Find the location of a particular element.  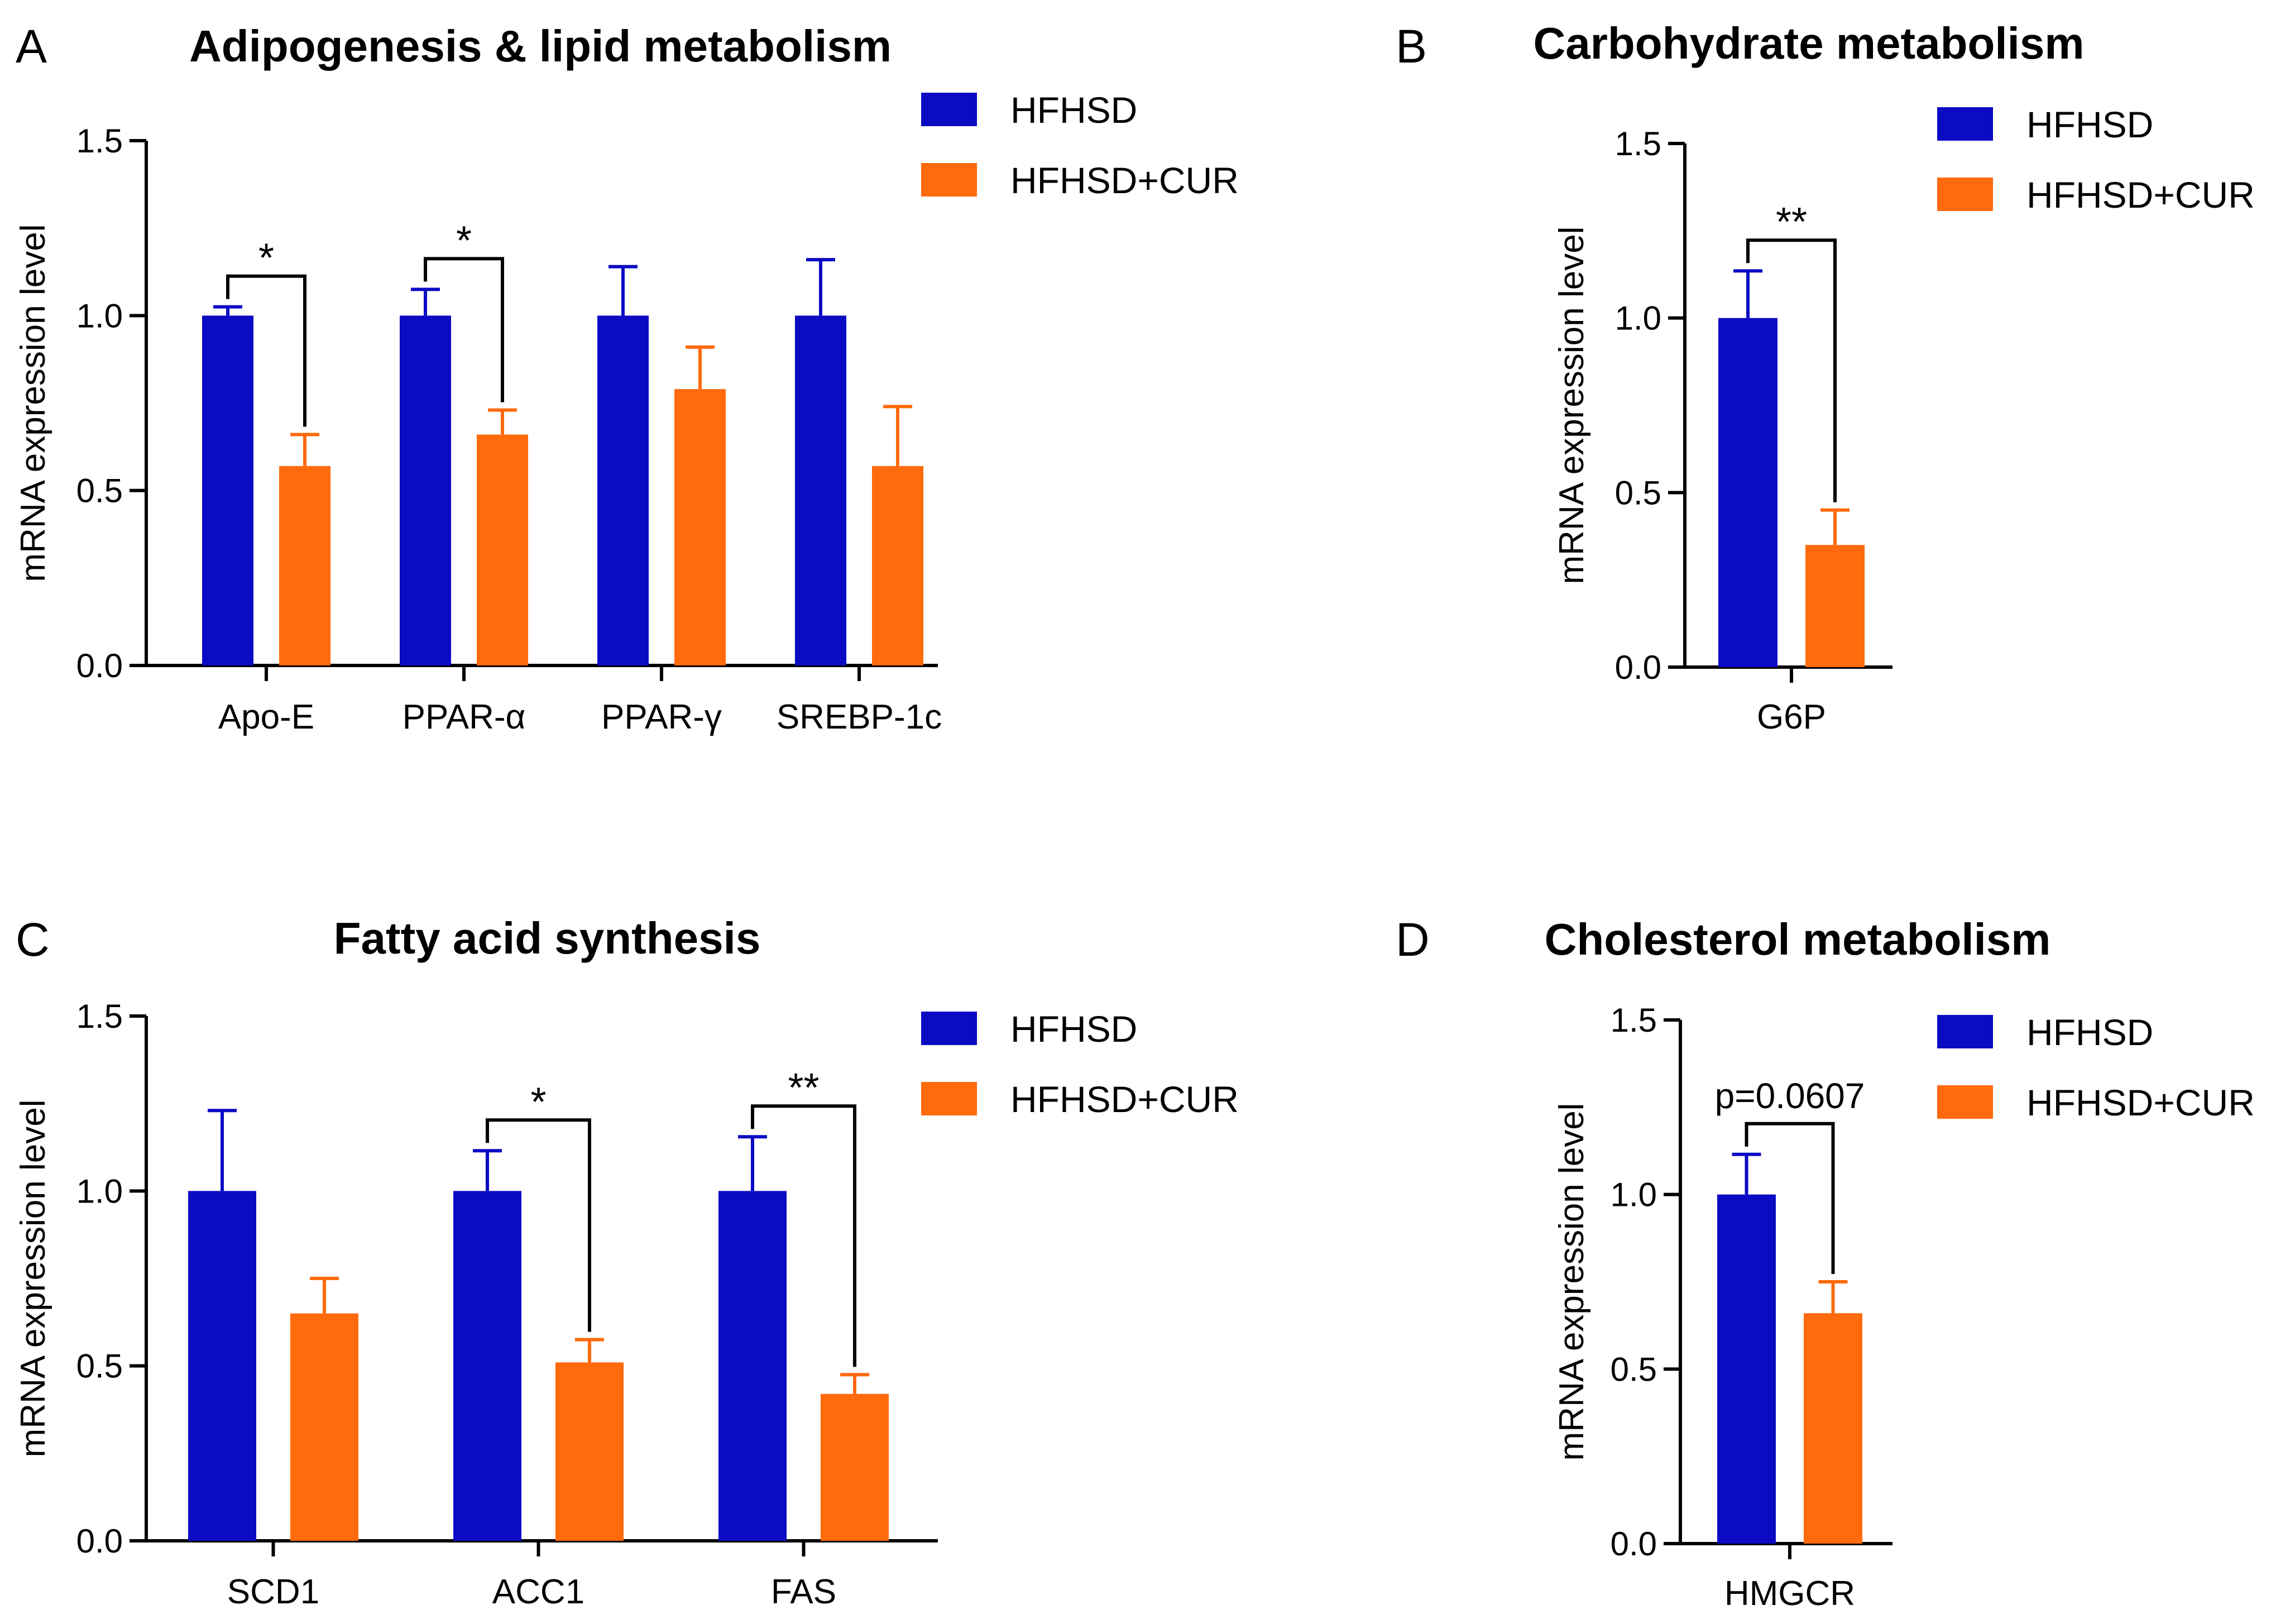

chart-title: Carbohydrate metabolism is located at coordinates (1809, 43).